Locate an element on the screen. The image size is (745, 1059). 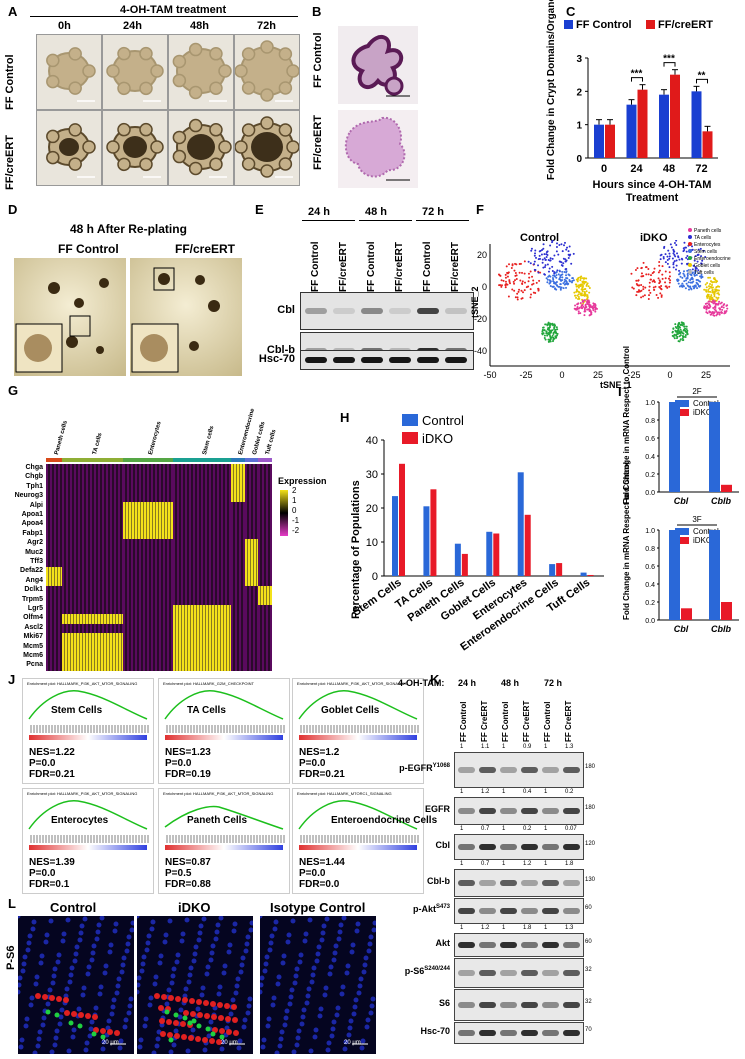
blot-mw-label: 120 is located at coordinates (590, 844).